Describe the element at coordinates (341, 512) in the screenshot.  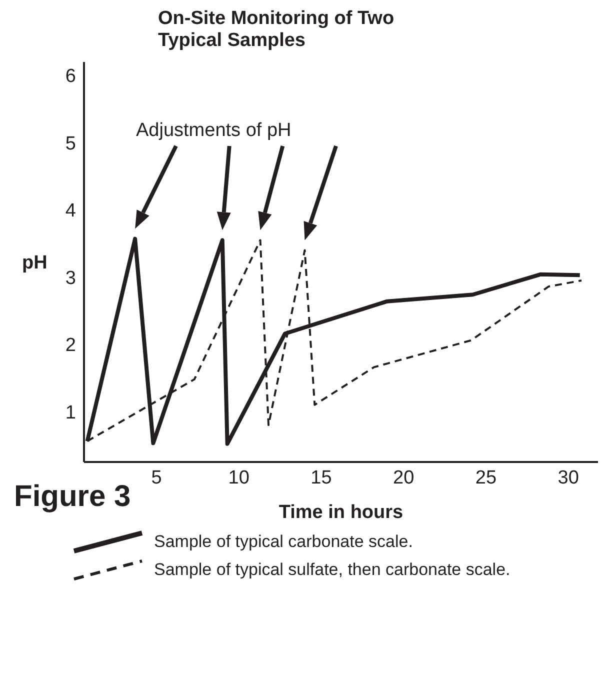
I see `x-axis-title: Time in hours` at that location.